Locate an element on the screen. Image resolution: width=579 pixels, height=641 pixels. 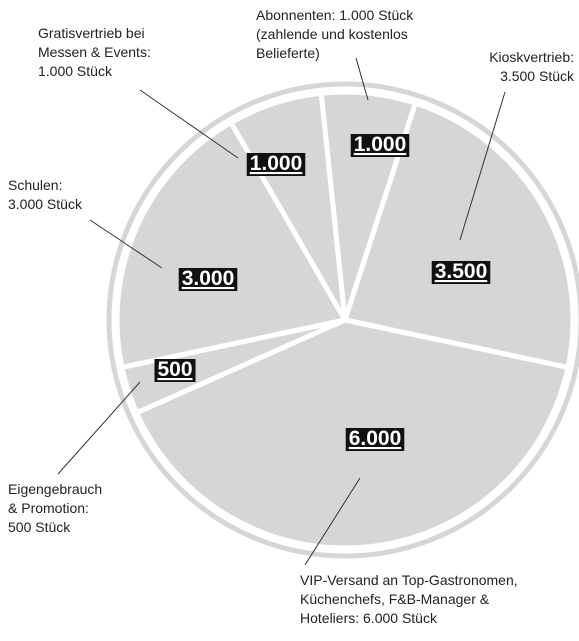
value-label: 6.000 is located at coordinates (375, 438).